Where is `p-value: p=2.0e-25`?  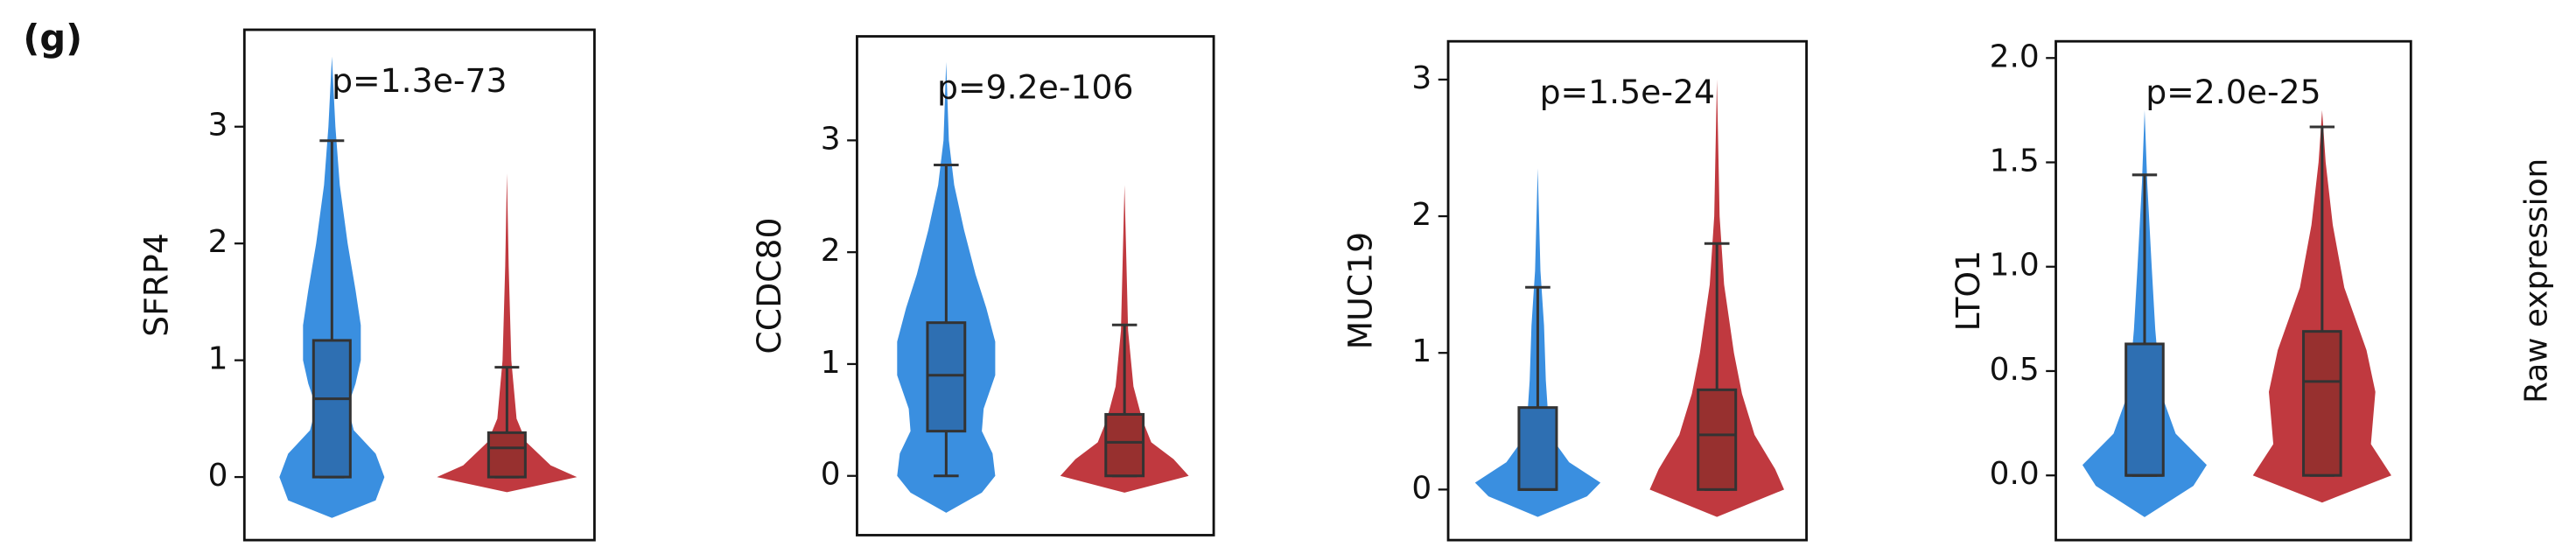
p-value: p=2.0e-25 is located at coordinates (2233, 92).